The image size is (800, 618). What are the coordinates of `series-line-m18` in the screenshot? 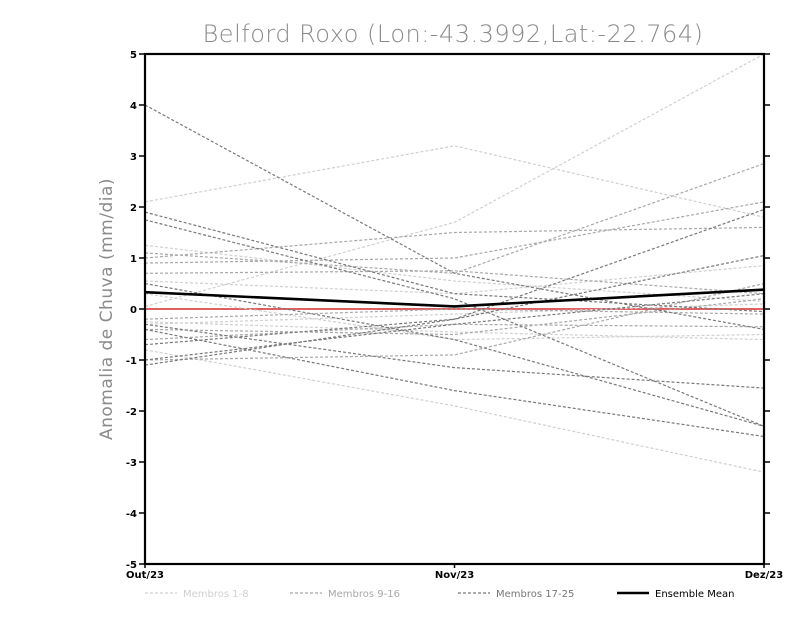 It's located at (454, 262).